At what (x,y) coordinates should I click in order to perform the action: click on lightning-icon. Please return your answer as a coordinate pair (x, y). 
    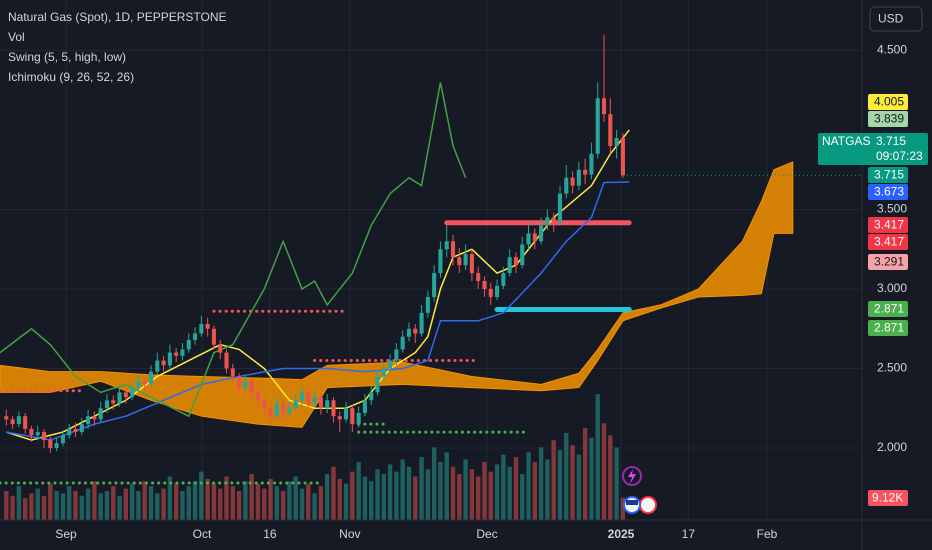
    Looking at the image, I should click on (632, 476).